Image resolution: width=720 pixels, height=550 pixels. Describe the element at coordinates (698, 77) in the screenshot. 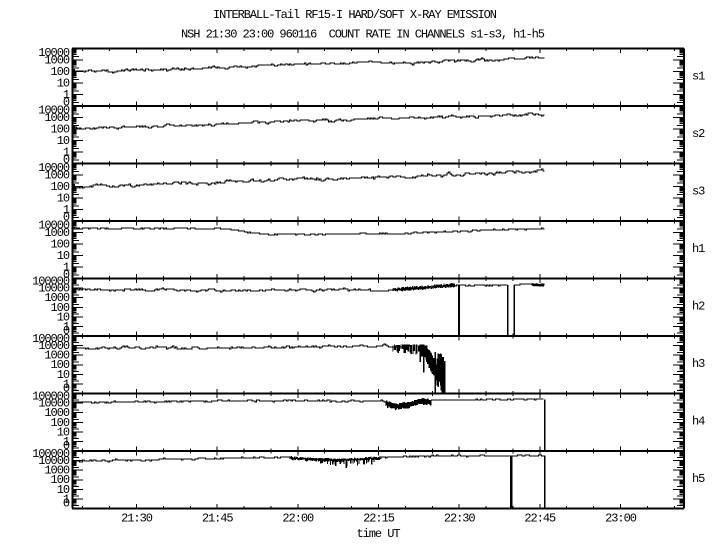

I see `svg-text: s1` at that location.